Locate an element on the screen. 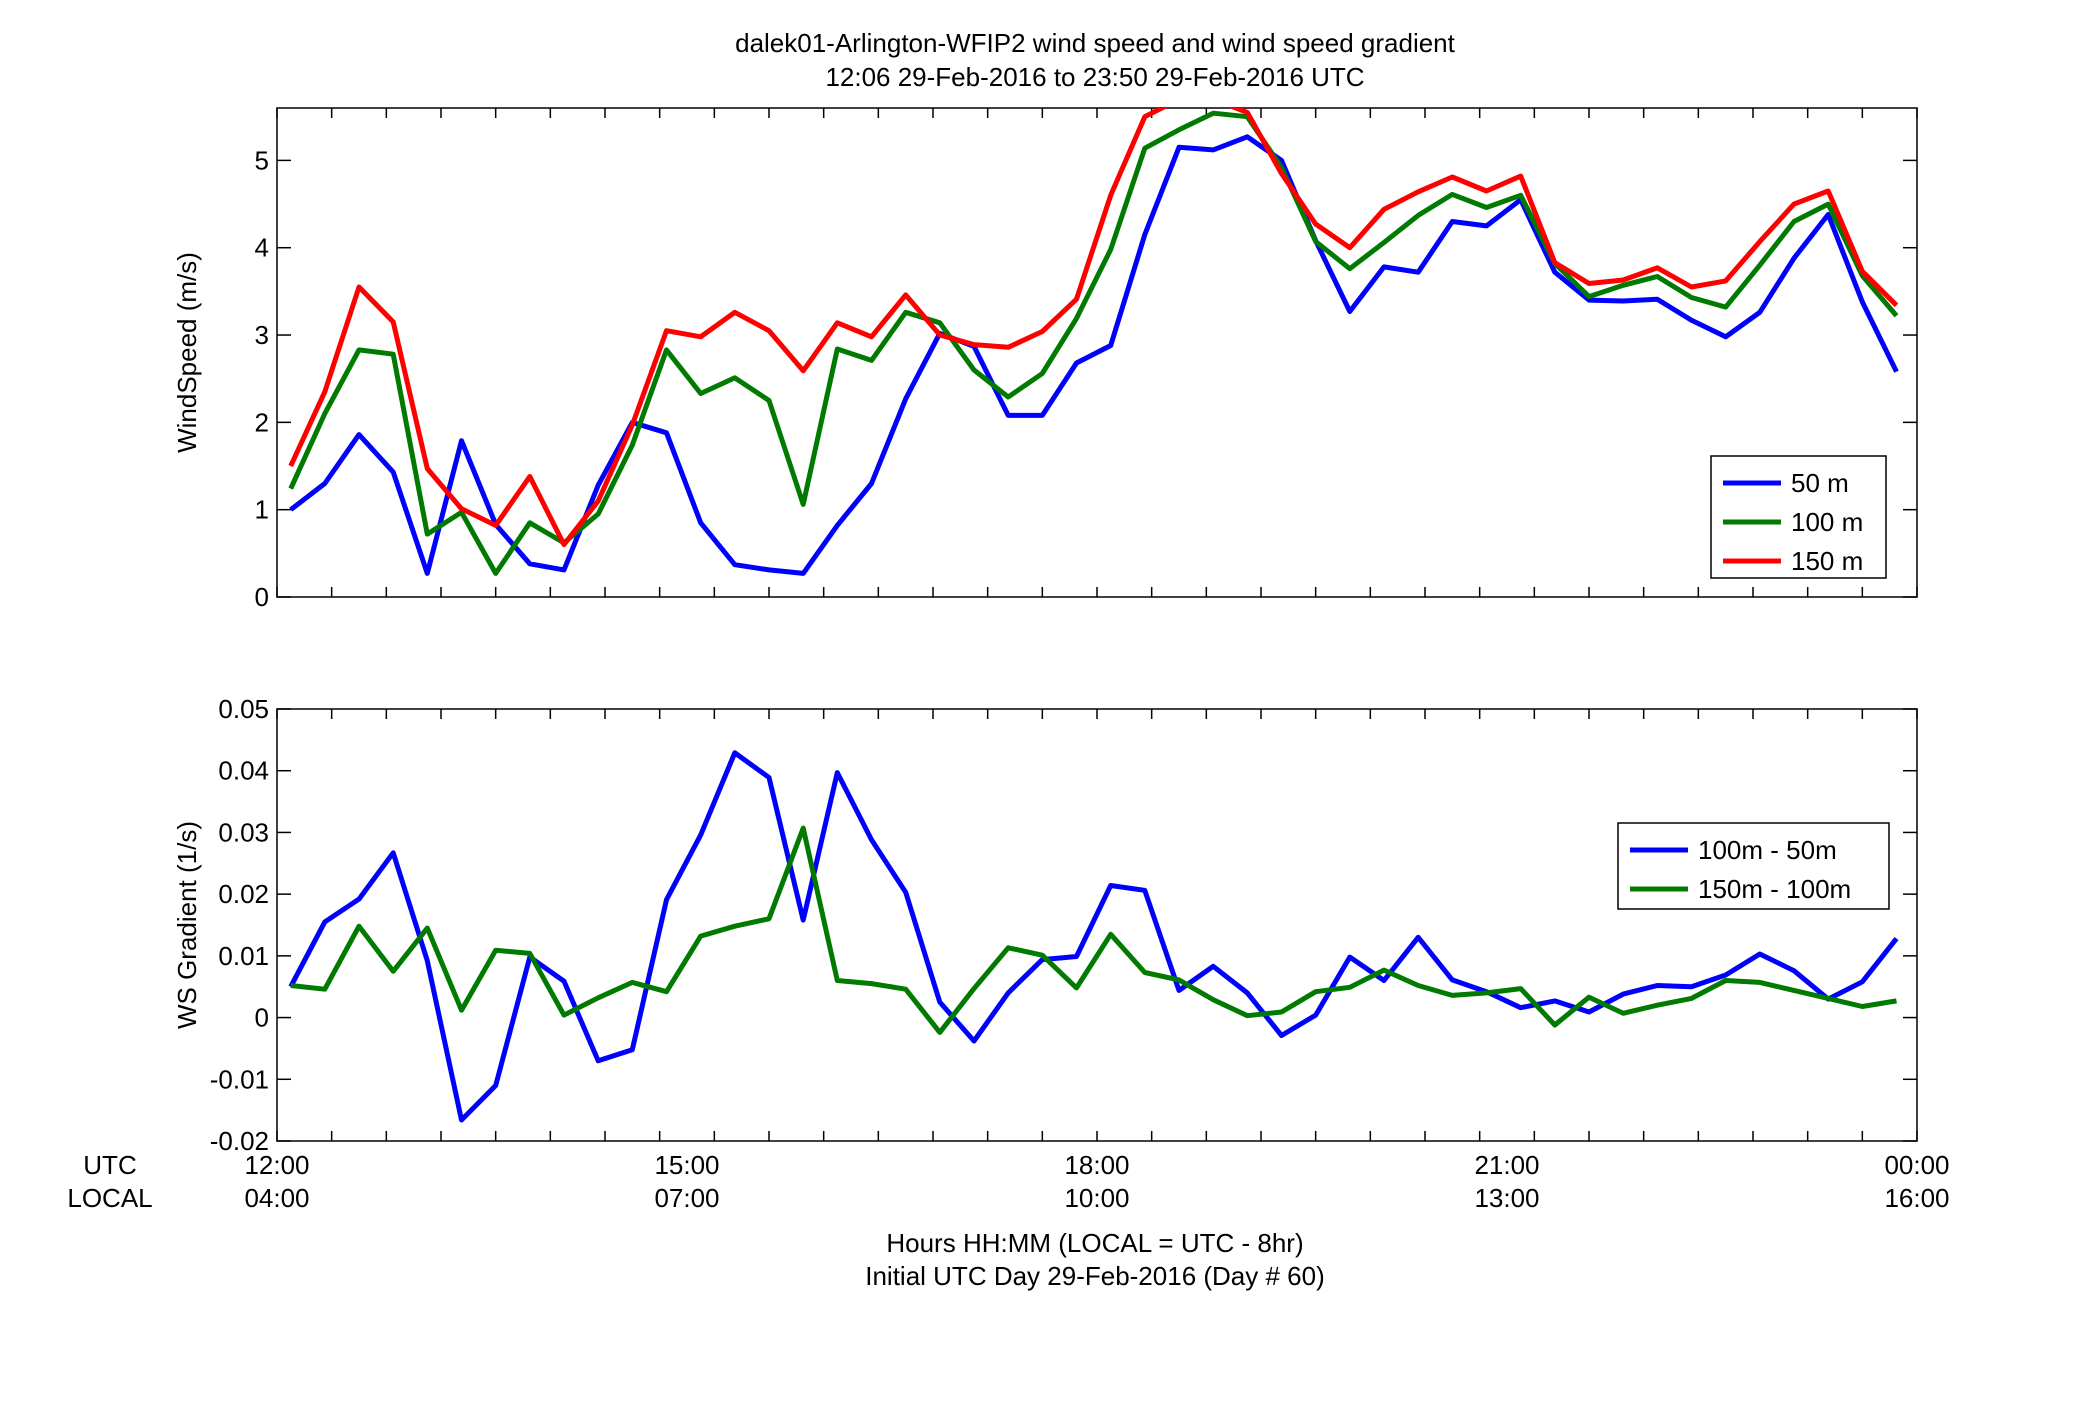 The image size is (2098, 1425). x-caption-line1: Hours HH:MM (LOCAL = UTC - 8hr) is located at coordinates (1094, 1243).